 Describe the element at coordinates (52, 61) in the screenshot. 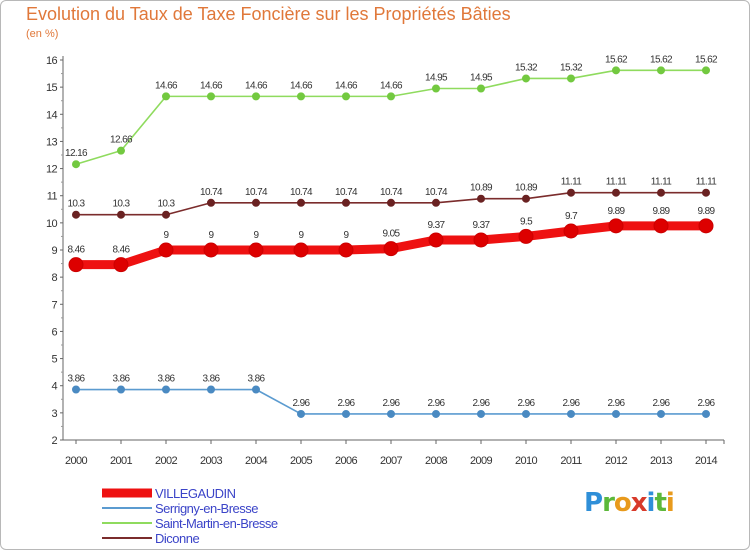

I see `y-tick-label: 16` at that location.